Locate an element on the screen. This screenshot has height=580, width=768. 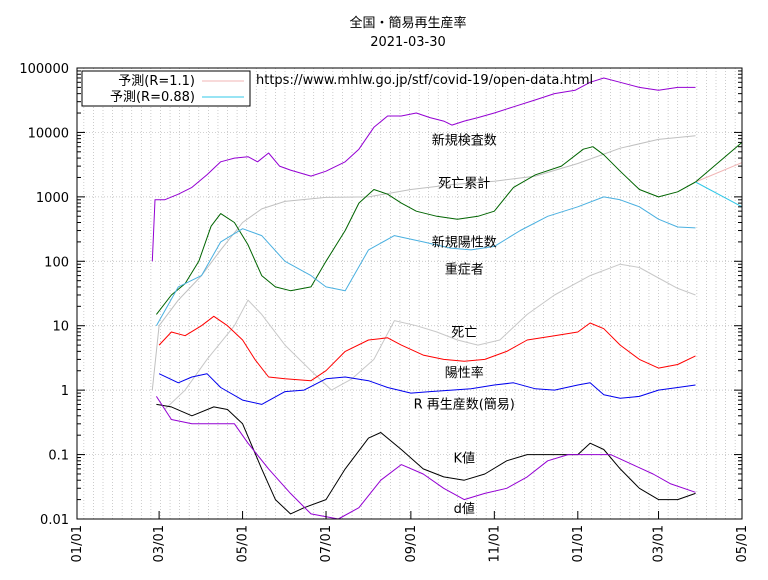
y-tick-label: 1 is located at coordinates (65, 391).